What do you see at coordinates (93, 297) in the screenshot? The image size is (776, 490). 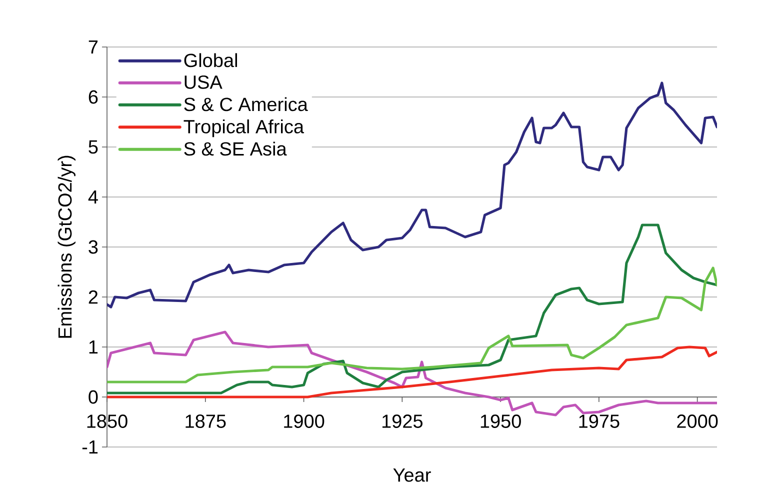 I see `y-tick-label: 2` at bounding box center [93, 297].